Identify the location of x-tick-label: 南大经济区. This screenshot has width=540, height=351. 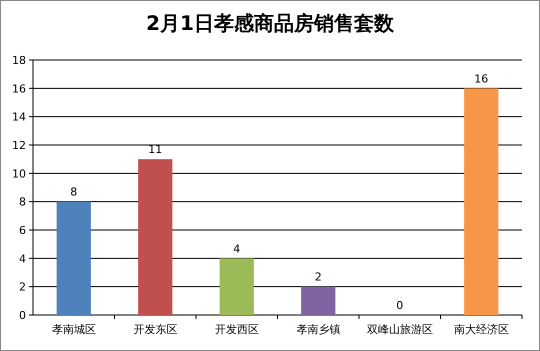
(481, 329).